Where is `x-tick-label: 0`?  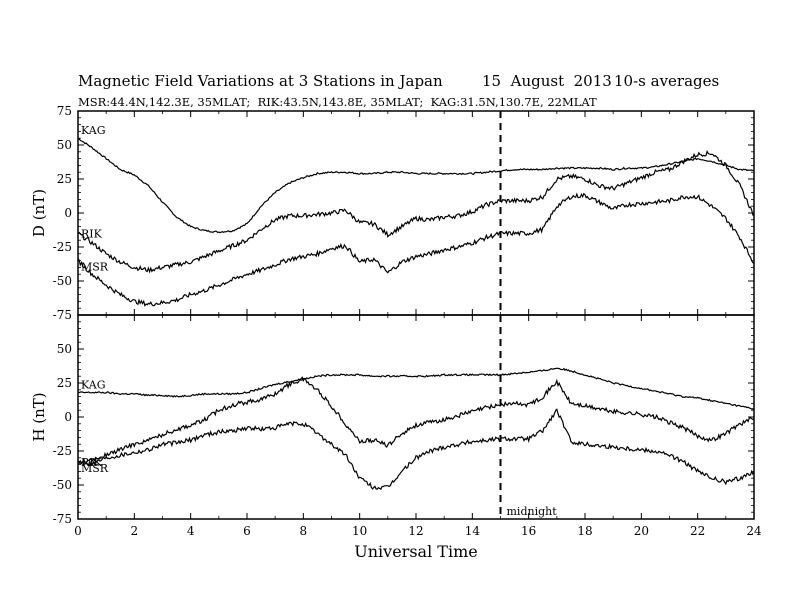
x-tick-label: 0 is located at coordinates (78, 531).